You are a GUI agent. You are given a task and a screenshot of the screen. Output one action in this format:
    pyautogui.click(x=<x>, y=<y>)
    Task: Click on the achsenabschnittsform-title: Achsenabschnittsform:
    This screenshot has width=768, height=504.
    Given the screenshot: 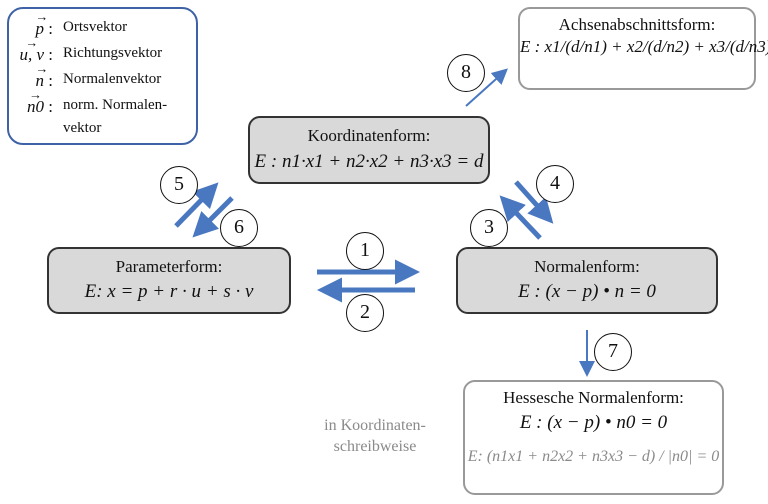 What is the action you would take?
    pyautogui.click(x=637, y=24)
    